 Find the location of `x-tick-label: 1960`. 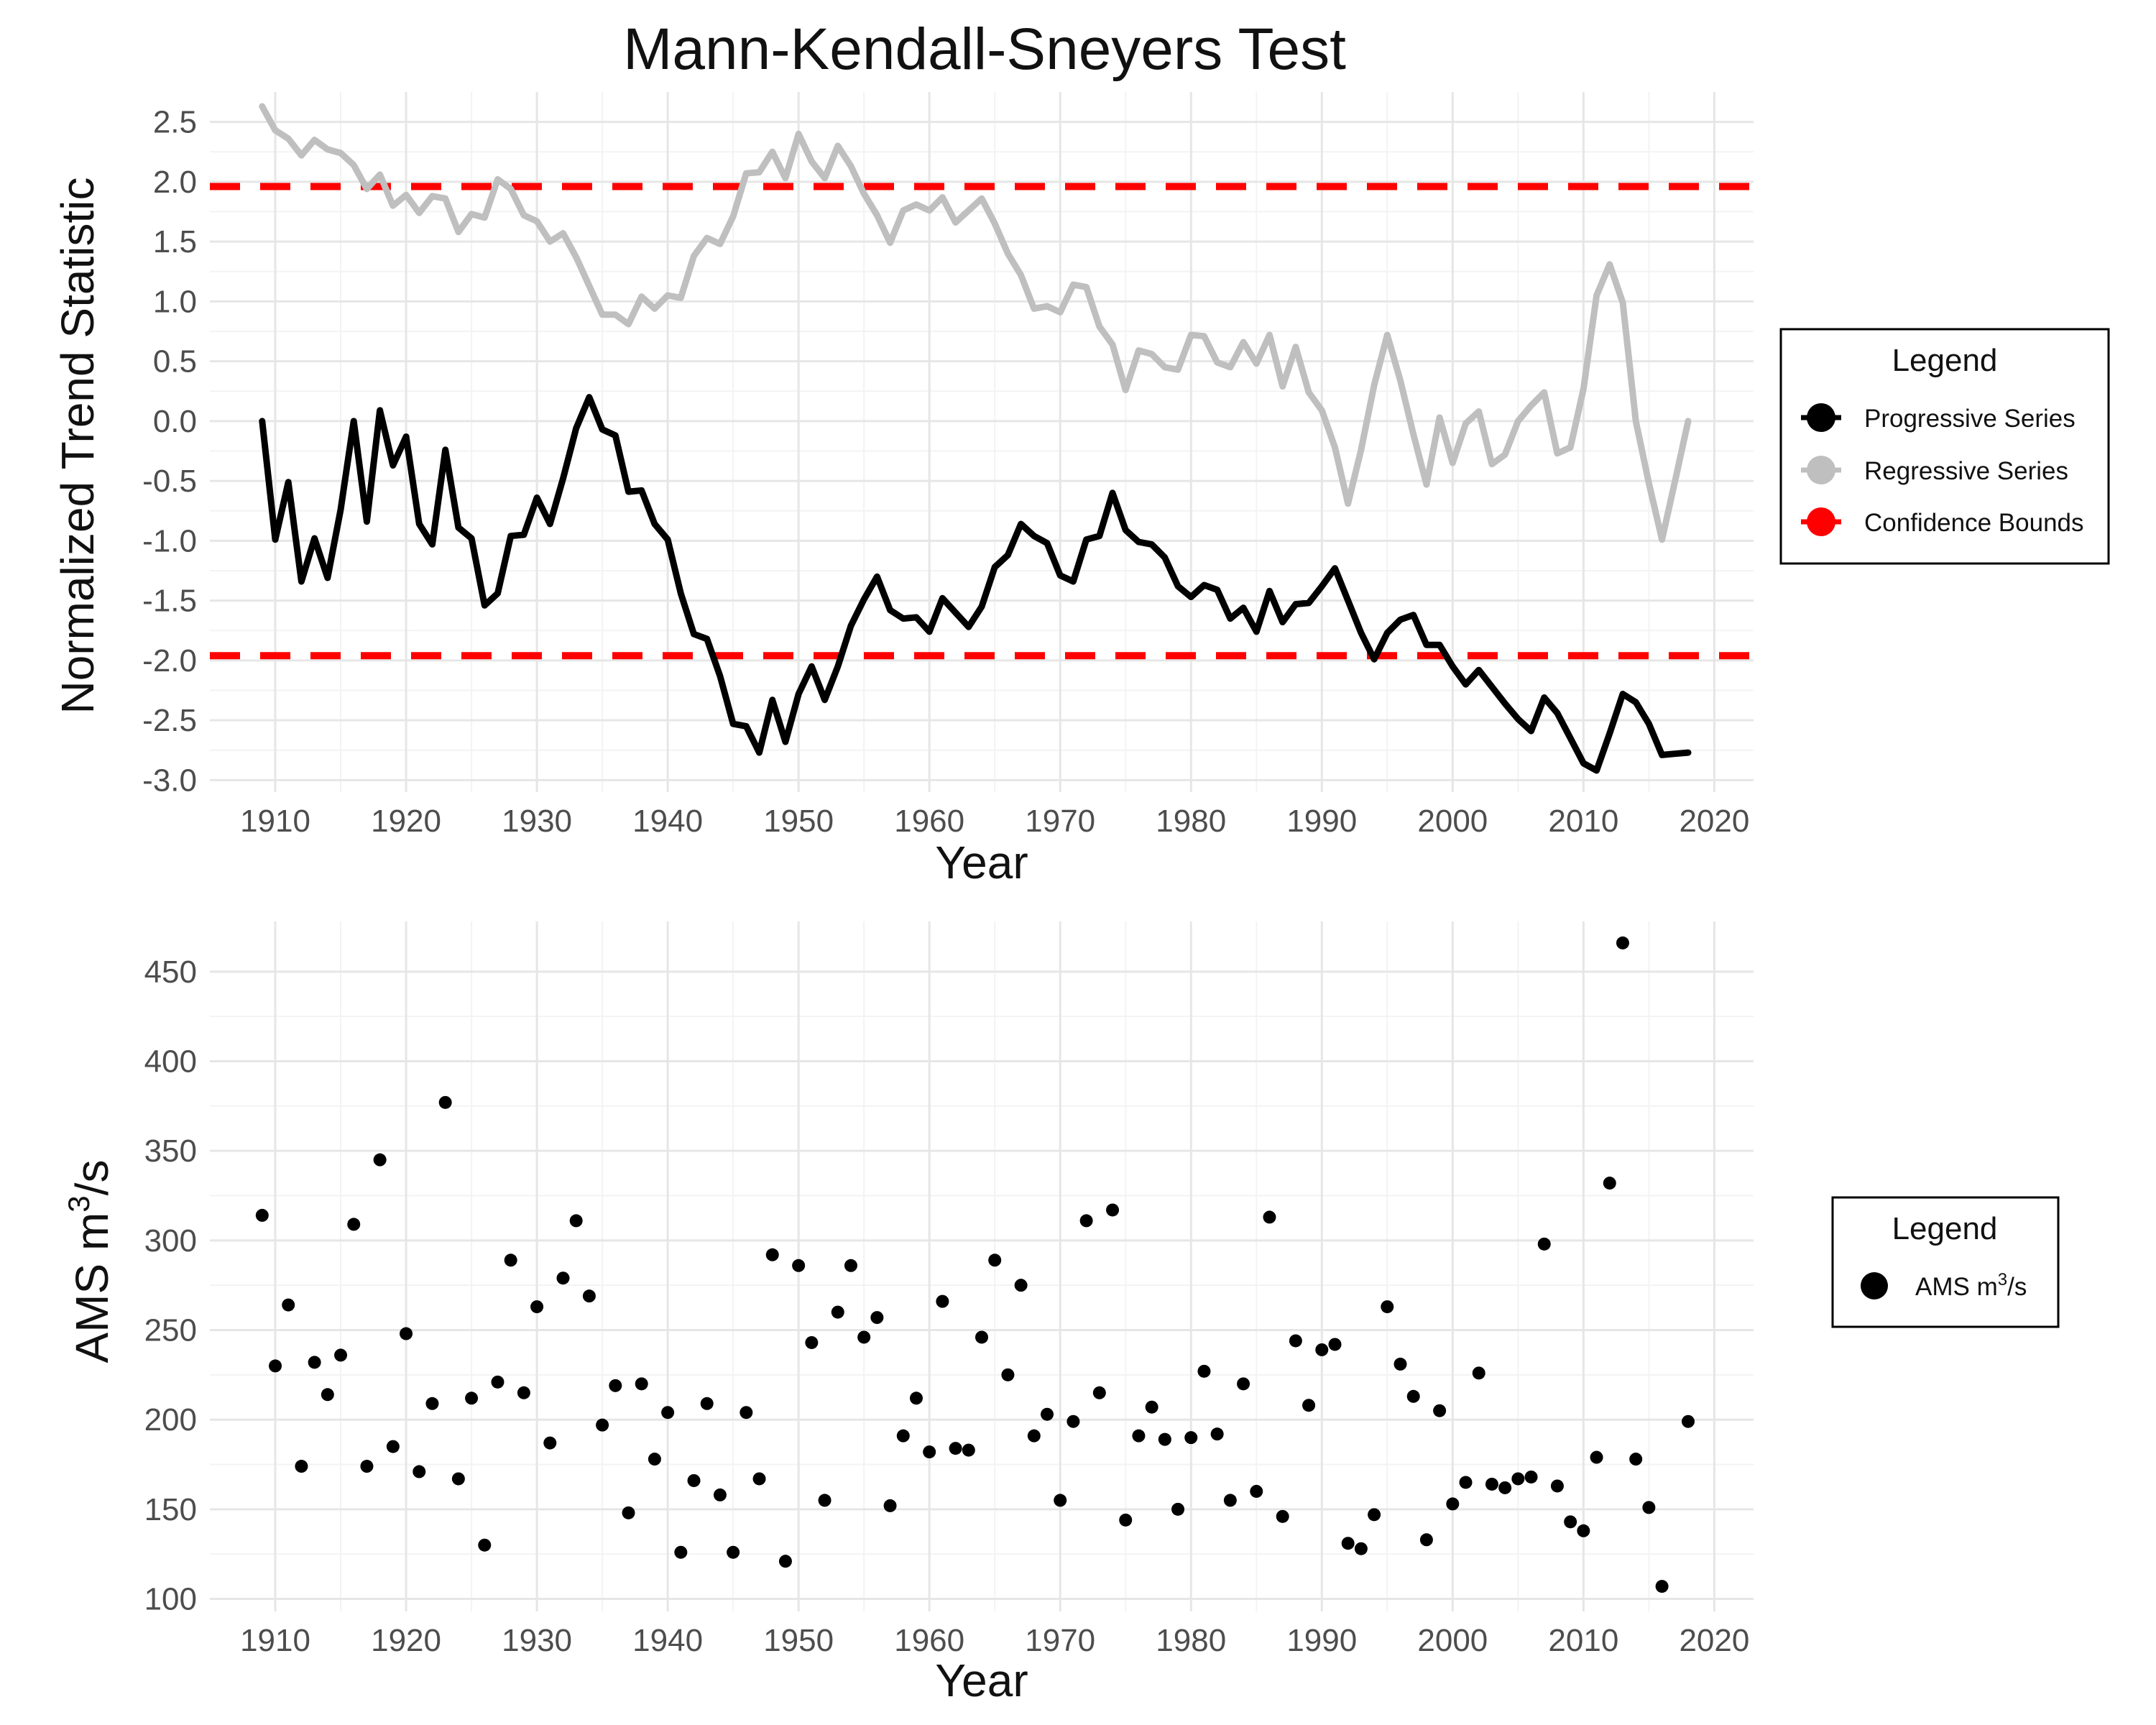

x-tick-label: 1960 is located at coordinates (929, 1640).